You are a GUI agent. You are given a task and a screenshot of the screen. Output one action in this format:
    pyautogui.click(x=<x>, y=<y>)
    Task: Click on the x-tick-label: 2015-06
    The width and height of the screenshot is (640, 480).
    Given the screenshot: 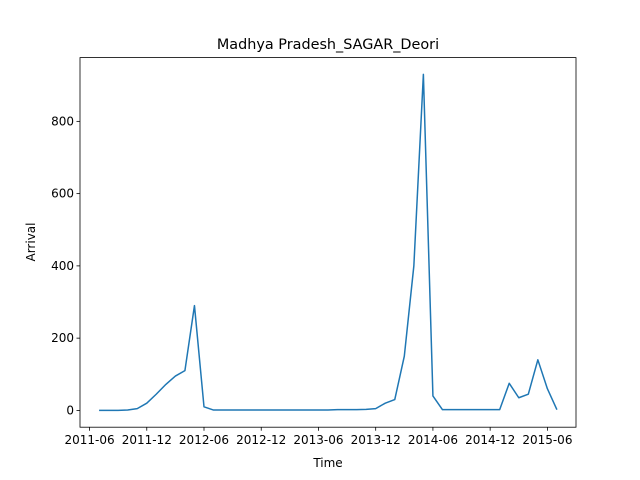 What is the action you would take?
    pyautogui.click(x=547, y=440)
    